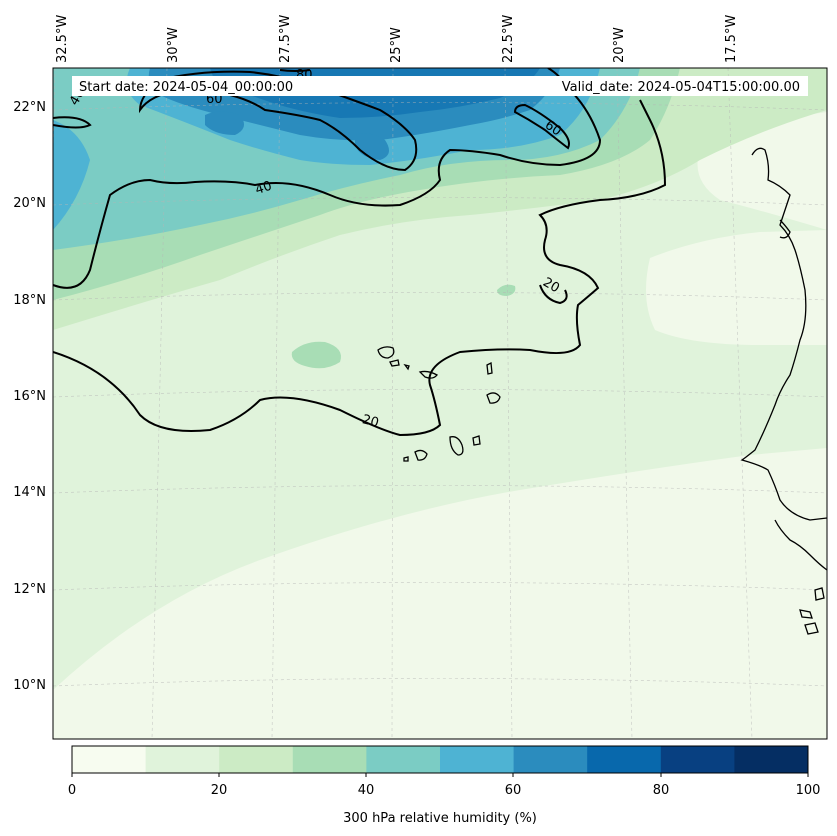 The height and width of the screenshot is (836, 837). What do you see at coordinates (285, 39) in the screenshot?
I see `lon-label-27-5w: 27.5°W` at bounding box center [285, 39].